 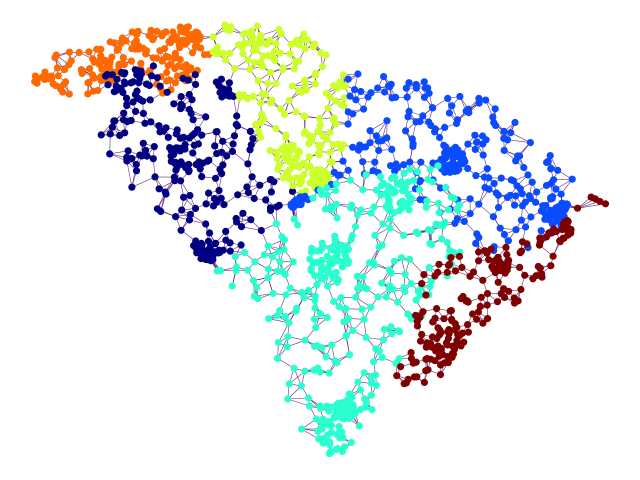 What do you see at coordinates (520, 137) in the screenshot?
I see `graph-edge` at bounding box center [520, 137].